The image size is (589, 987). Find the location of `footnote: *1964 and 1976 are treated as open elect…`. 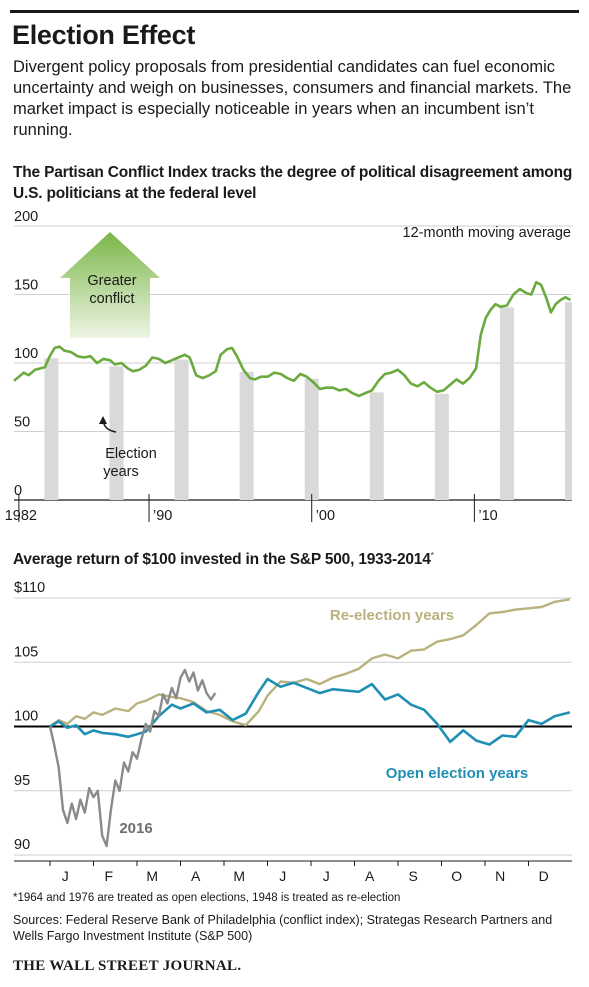

footnote: *1964 and 1976 are treated as open elect… is located at coordinates (207, 898).